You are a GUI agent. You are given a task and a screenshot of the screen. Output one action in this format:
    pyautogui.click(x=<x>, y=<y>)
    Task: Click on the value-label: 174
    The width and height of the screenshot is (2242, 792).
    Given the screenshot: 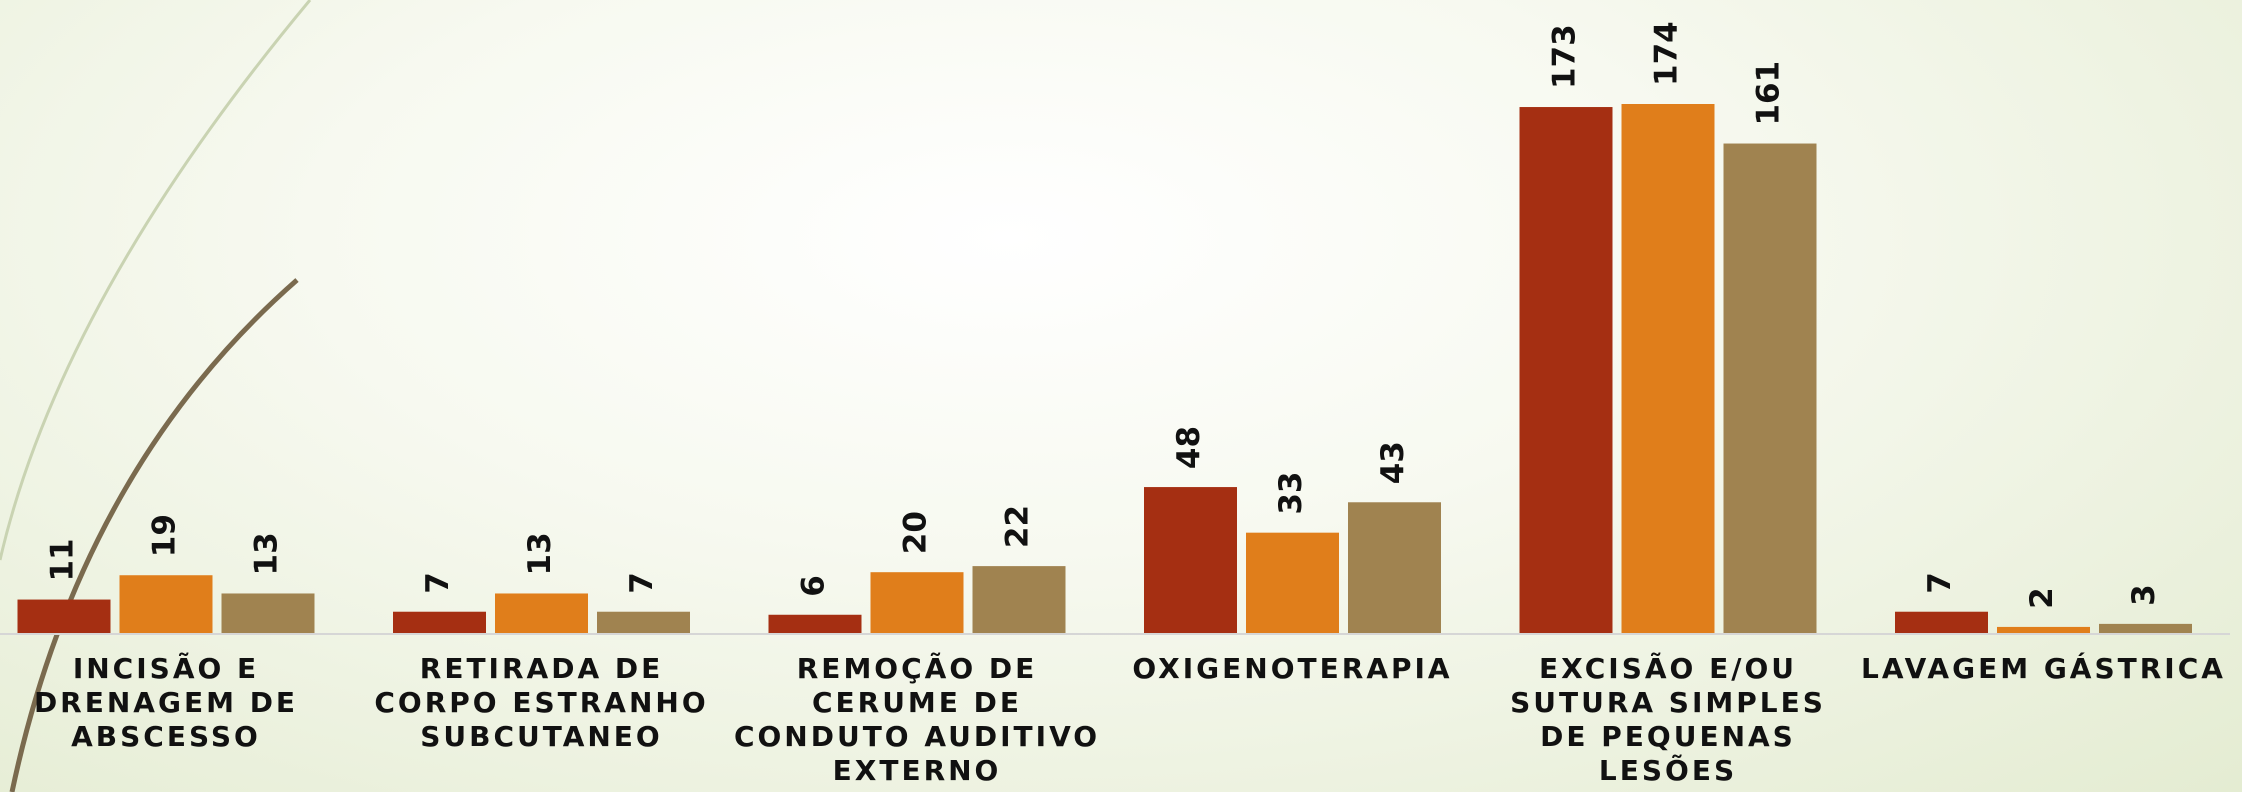 What is the action you would take?
    pyautogui.click(x=1667, y=53)
    